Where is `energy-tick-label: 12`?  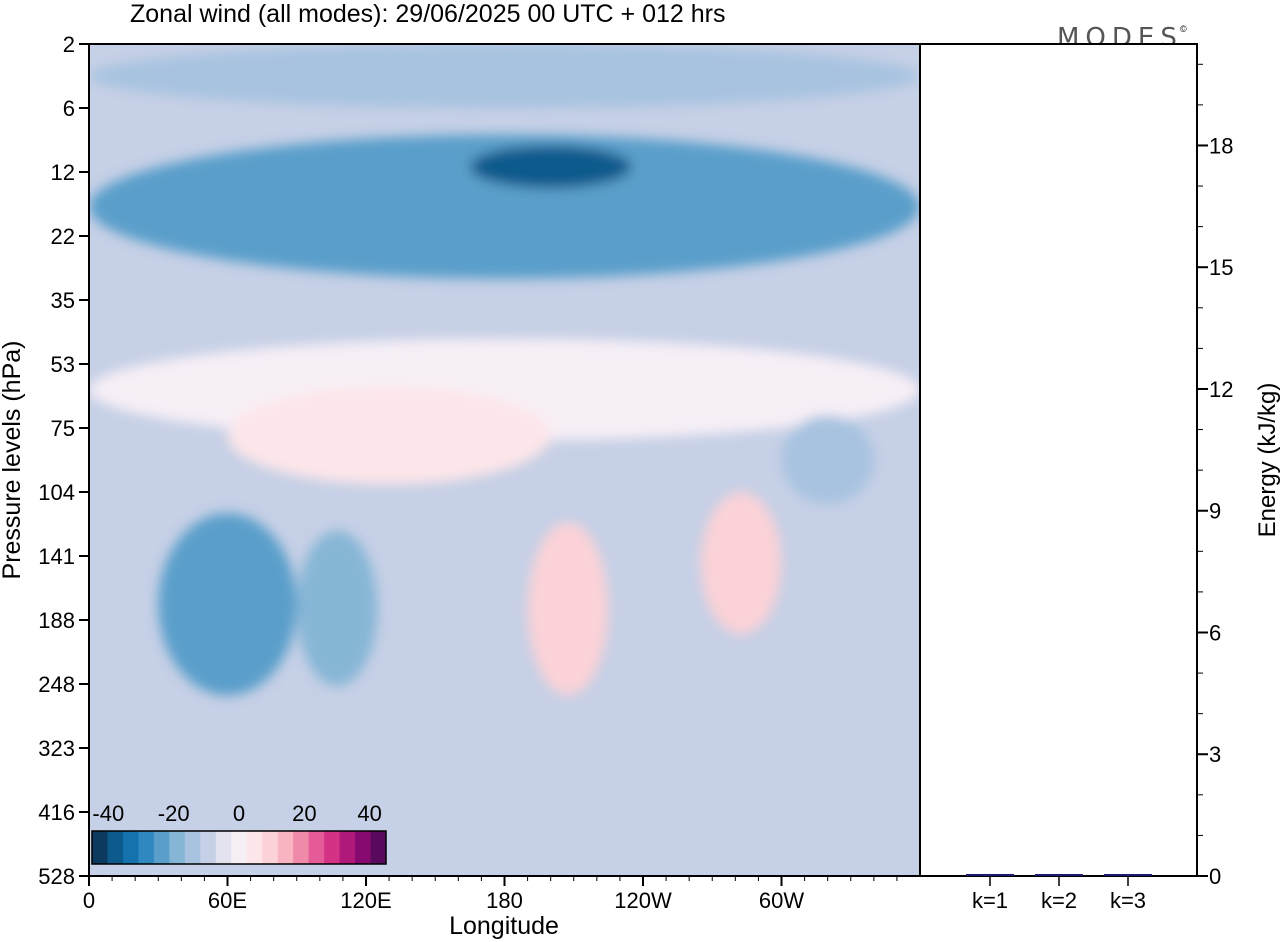
energy-tick-label: 12 is located at coordinates (1221, 389).